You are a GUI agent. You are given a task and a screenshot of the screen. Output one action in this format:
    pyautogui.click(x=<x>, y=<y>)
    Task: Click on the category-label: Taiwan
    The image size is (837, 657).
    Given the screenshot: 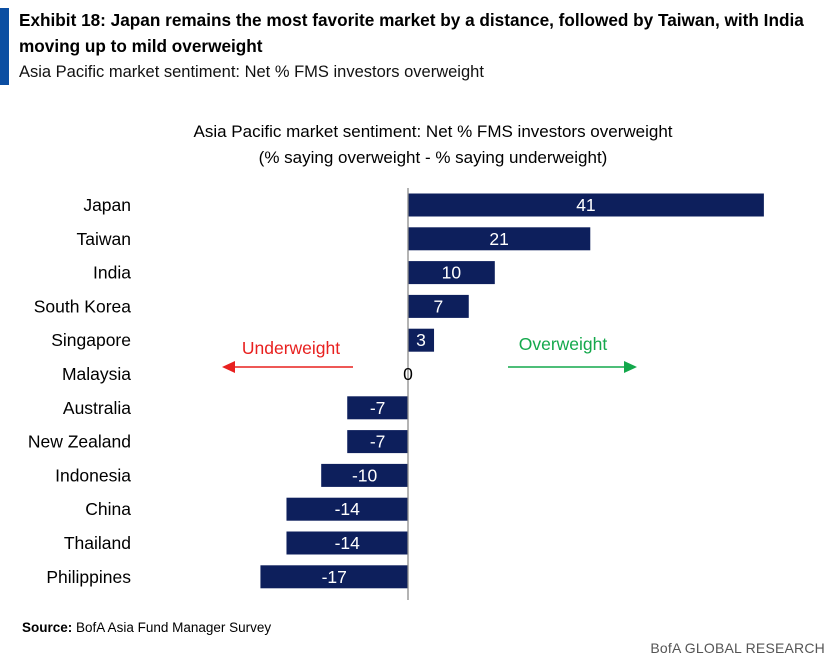 What is the action you would take?
    pyautogui.click(x=104, y=239)
    